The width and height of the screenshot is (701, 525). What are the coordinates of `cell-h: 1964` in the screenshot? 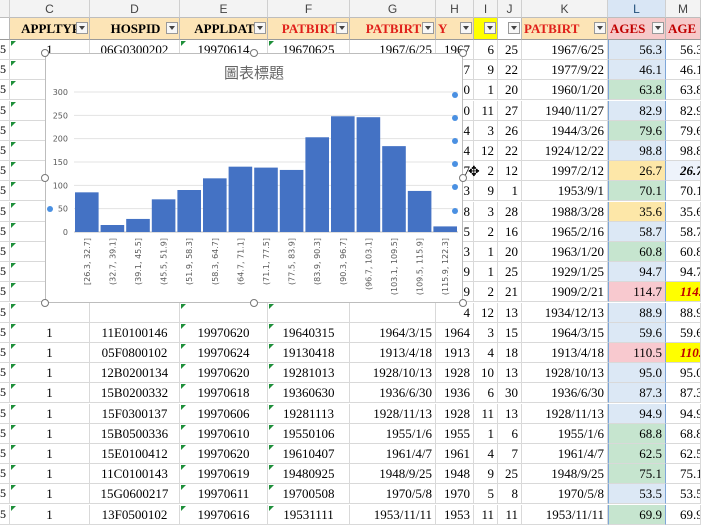 It's located at (455, 332).